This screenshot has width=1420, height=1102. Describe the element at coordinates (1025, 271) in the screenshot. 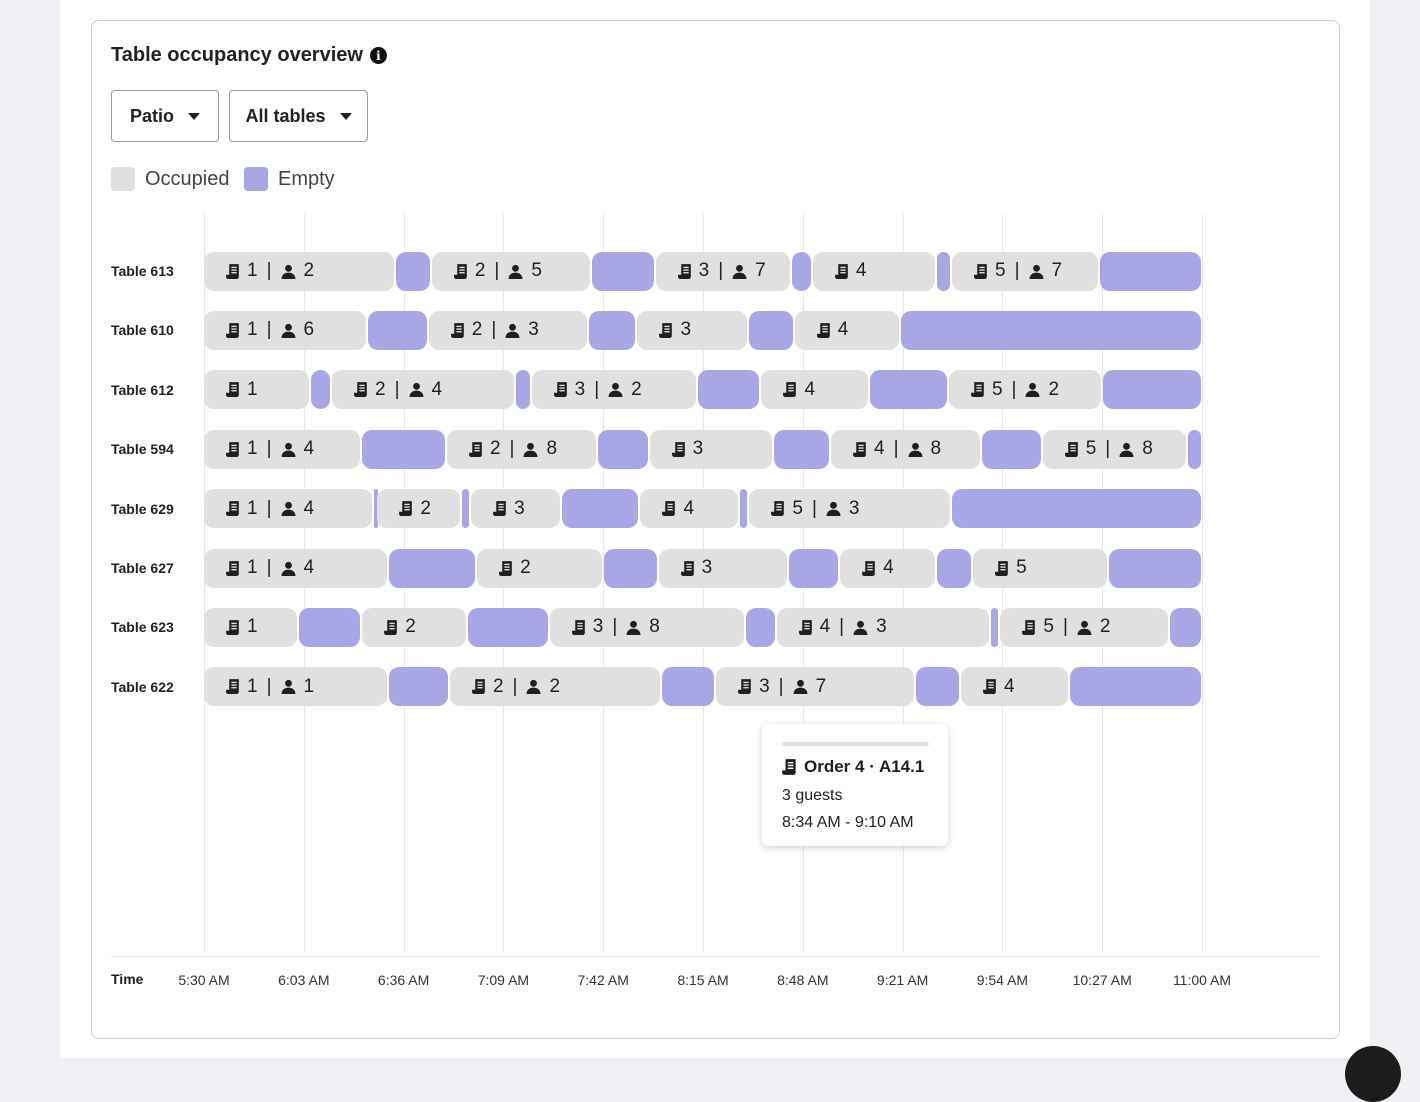

I see `occupied-segment: 5 | 7` at that location.